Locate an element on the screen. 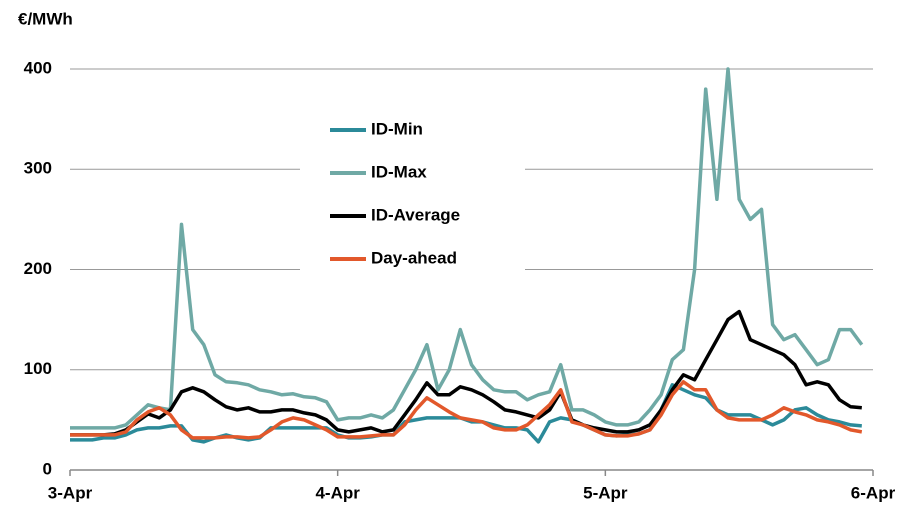 This screenshot has width=916, height=514. x-tick-label: 6-Apr is located at coordinates (873, 492).